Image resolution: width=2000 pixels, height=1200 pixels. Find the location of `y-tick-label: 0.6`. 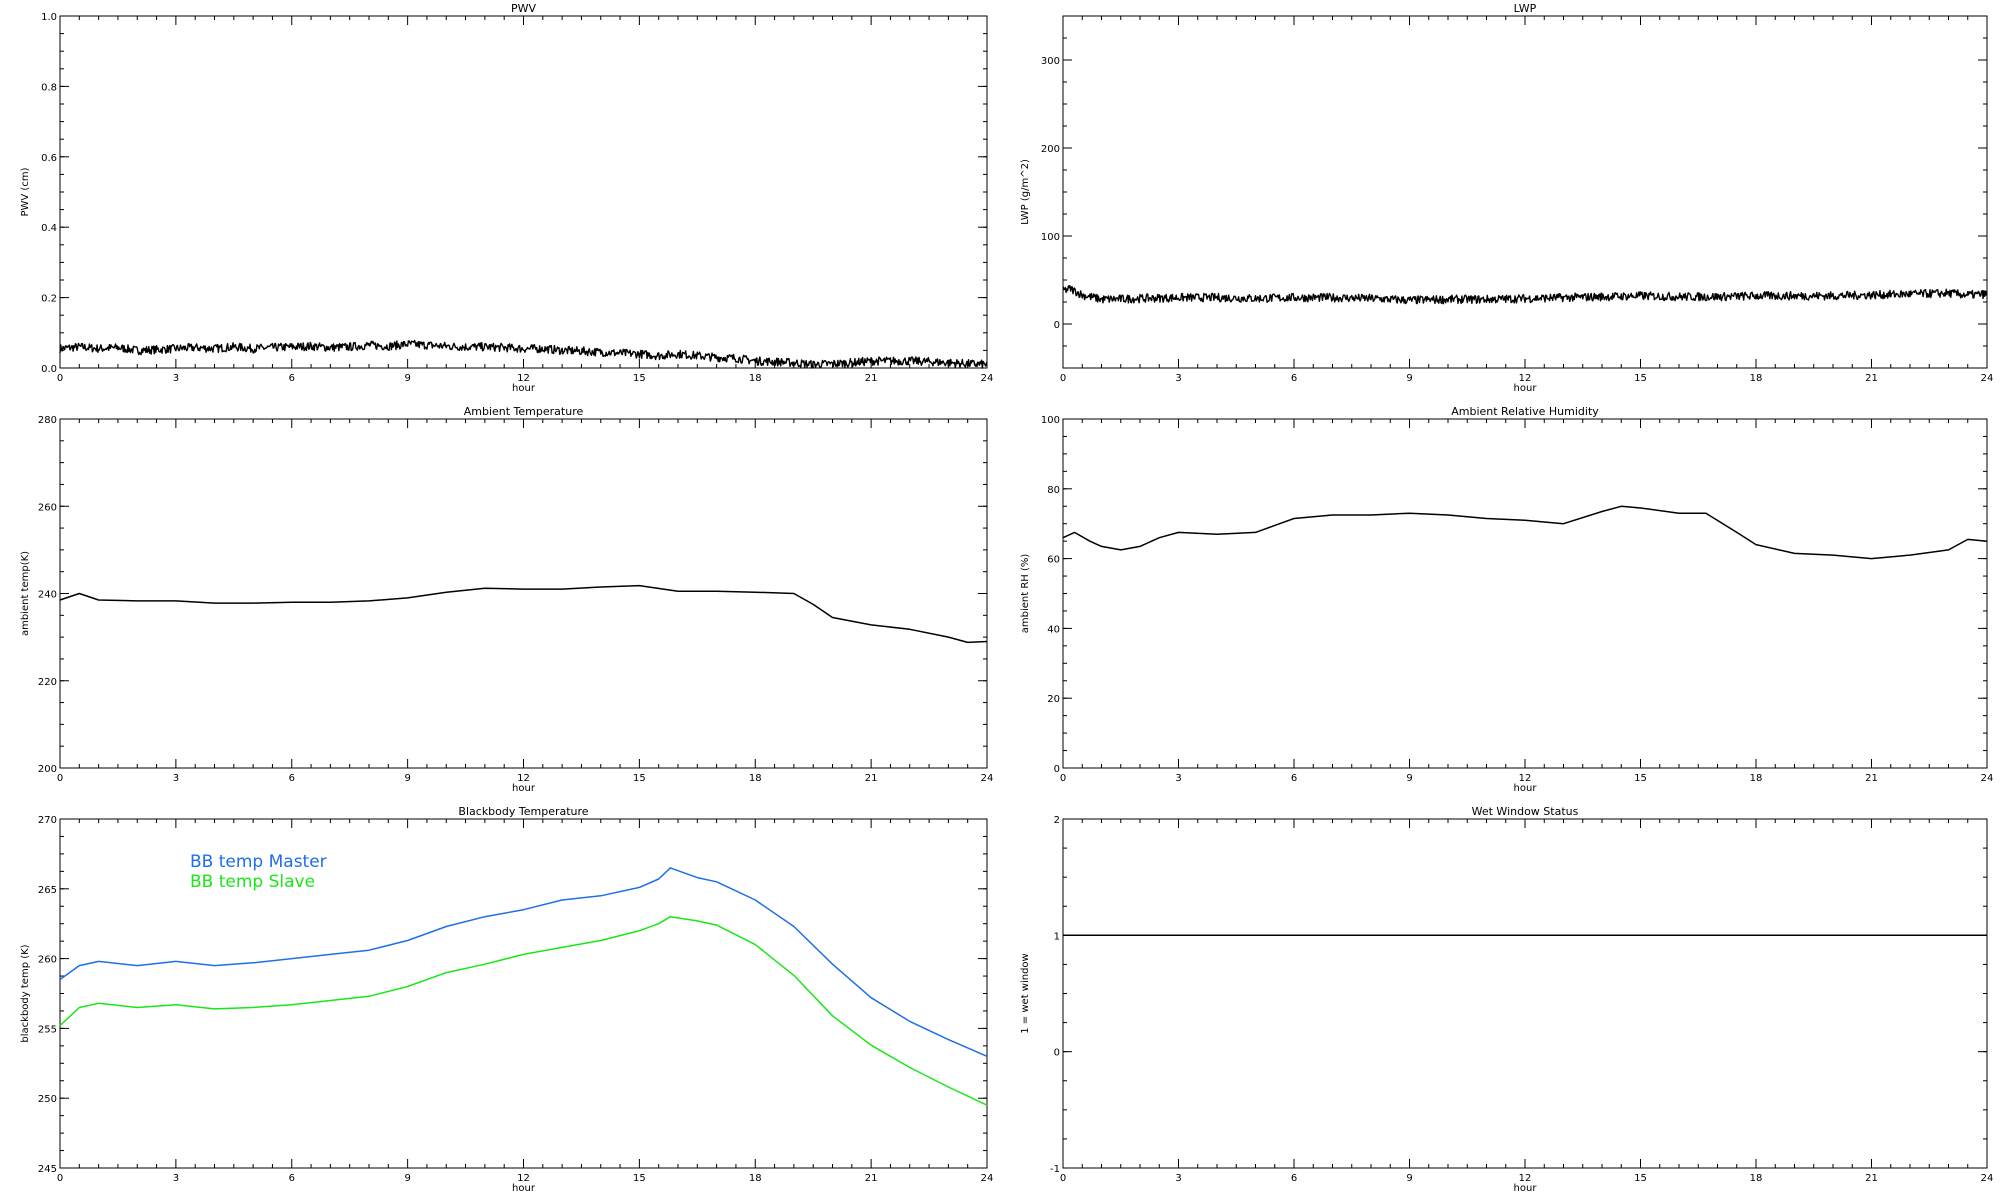

y-tick-label: 0.6 is located at coordinates (49, 158).